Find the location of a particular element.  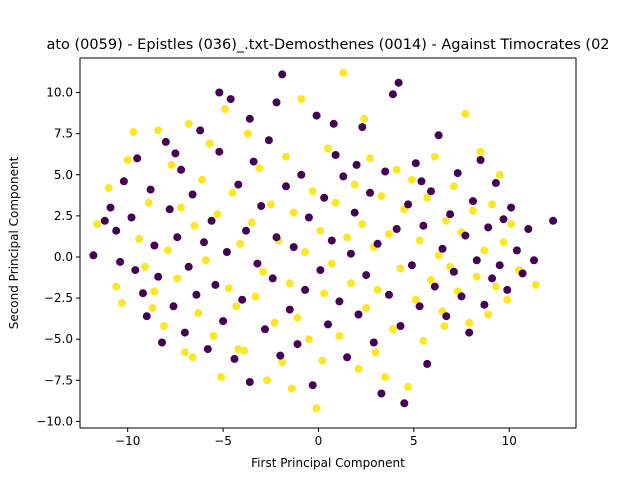

x-tick-label: −10 is located at coordinates (127, 441).